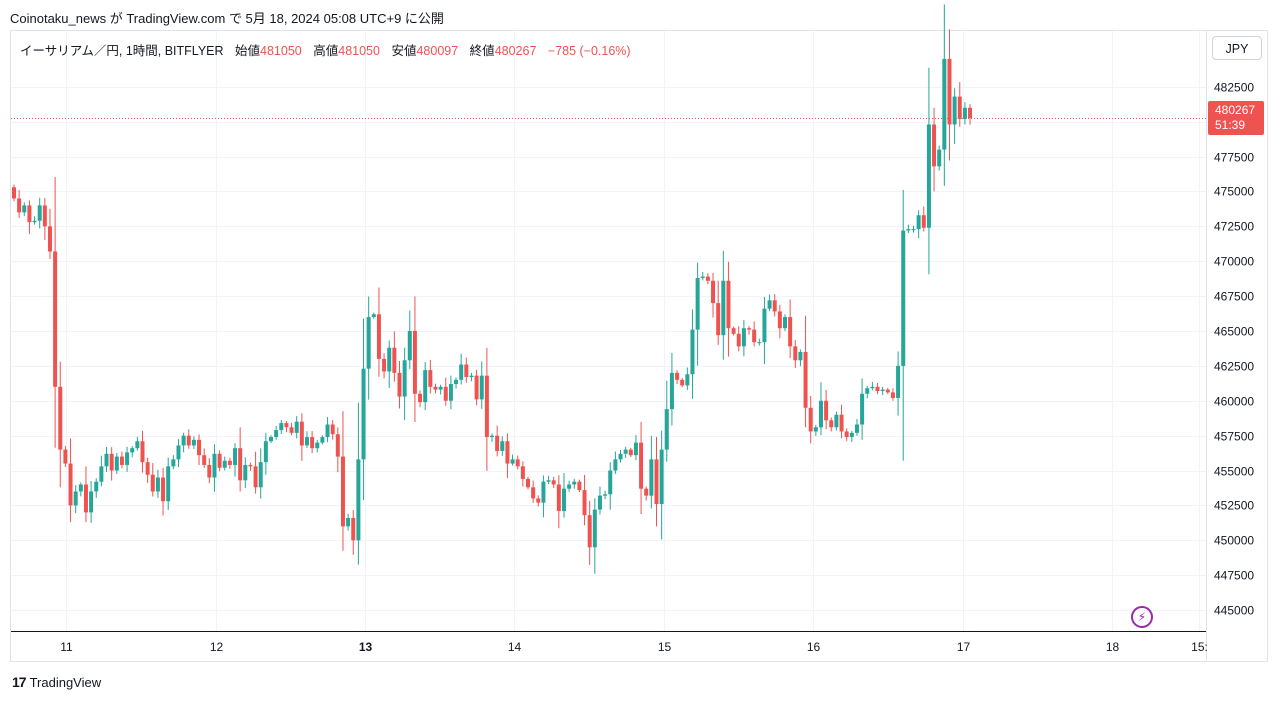 Image resolution: width=1280 pixels, height=701 pixels. I want to click on y-tick-label: 467500, so click(1234, 297).